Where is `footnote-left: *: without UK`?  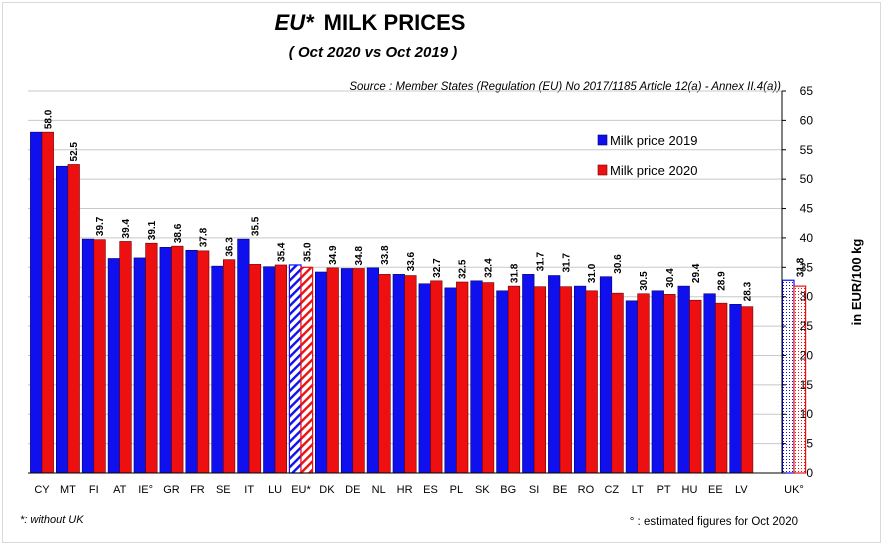
footnote-left: *: without UK is located at coordinates (52, 520).